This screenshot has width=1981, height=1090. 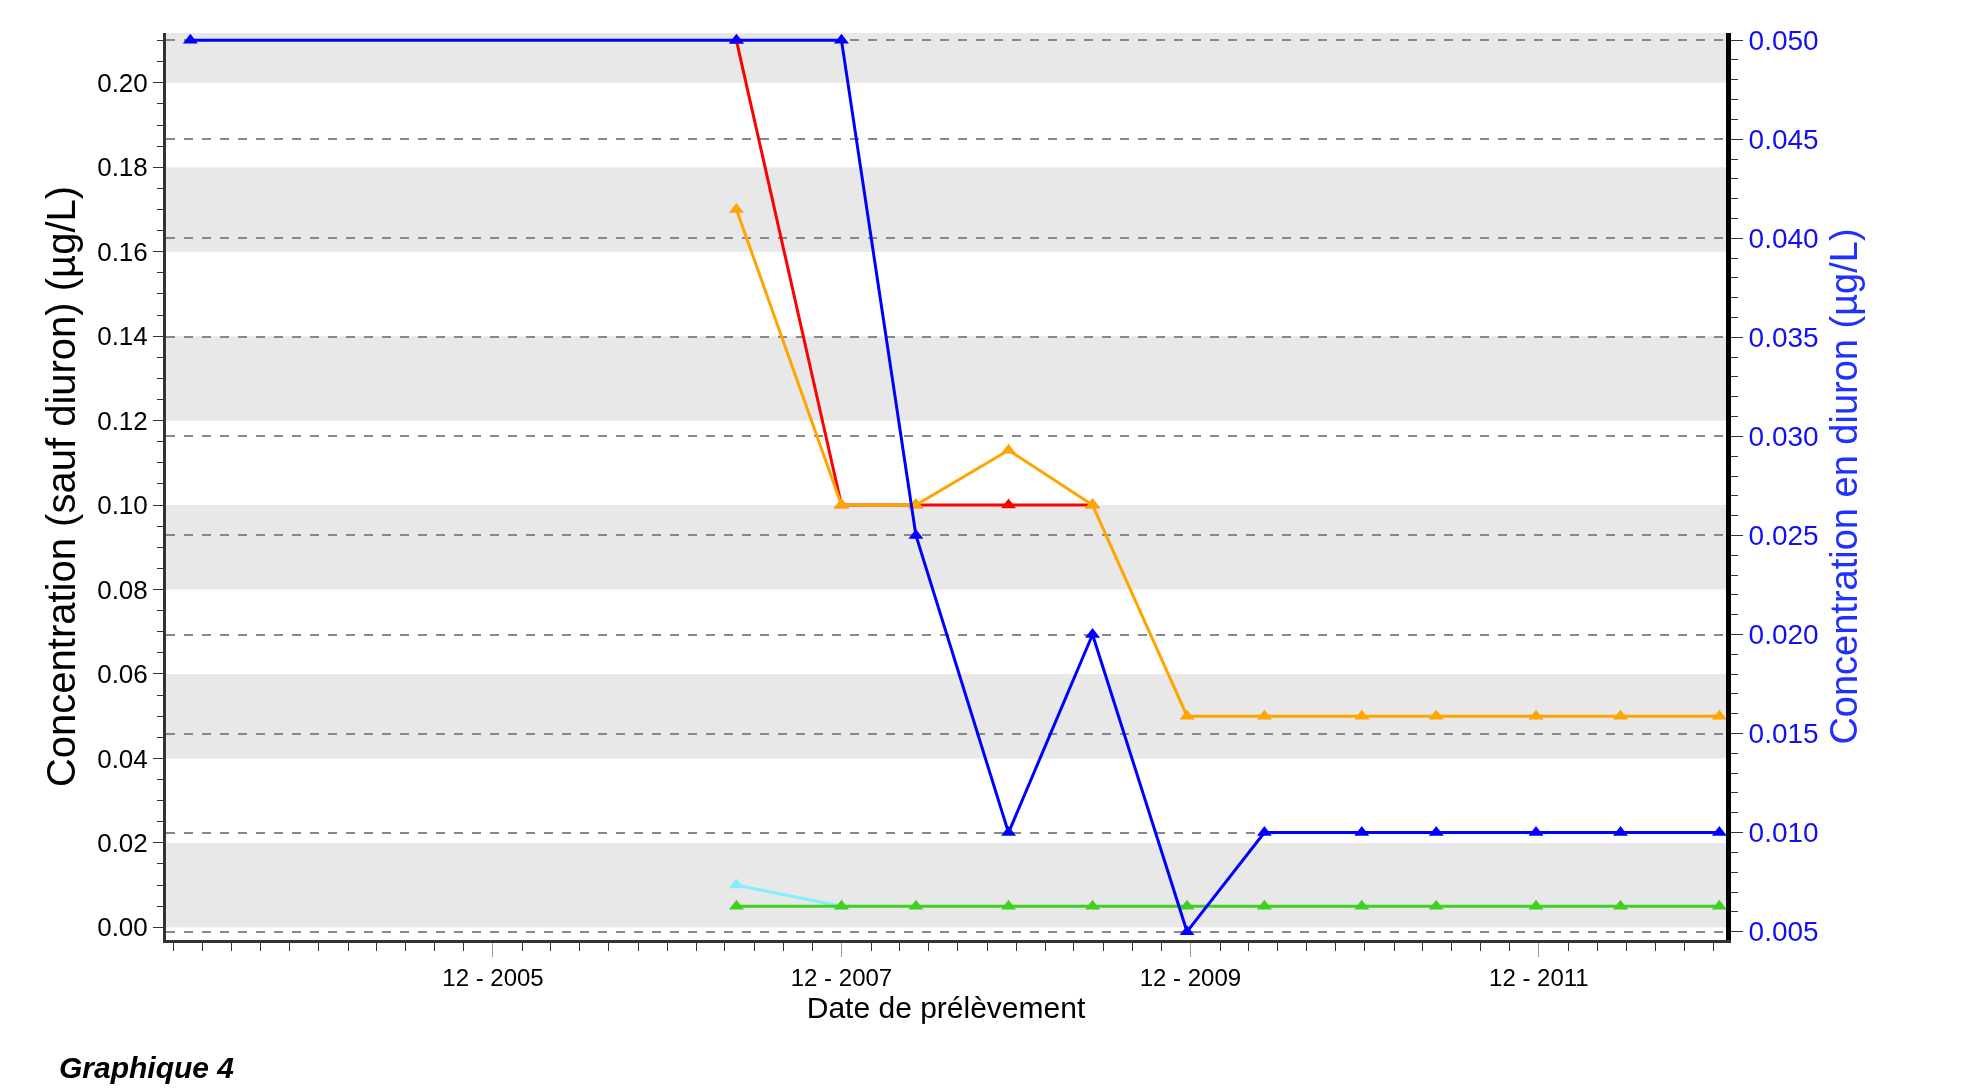 What do you see at coordinates (1190, 977) in the screenshot?
I see `x-tick-label: 12 - 2009` at bounding box center [1190, 977].